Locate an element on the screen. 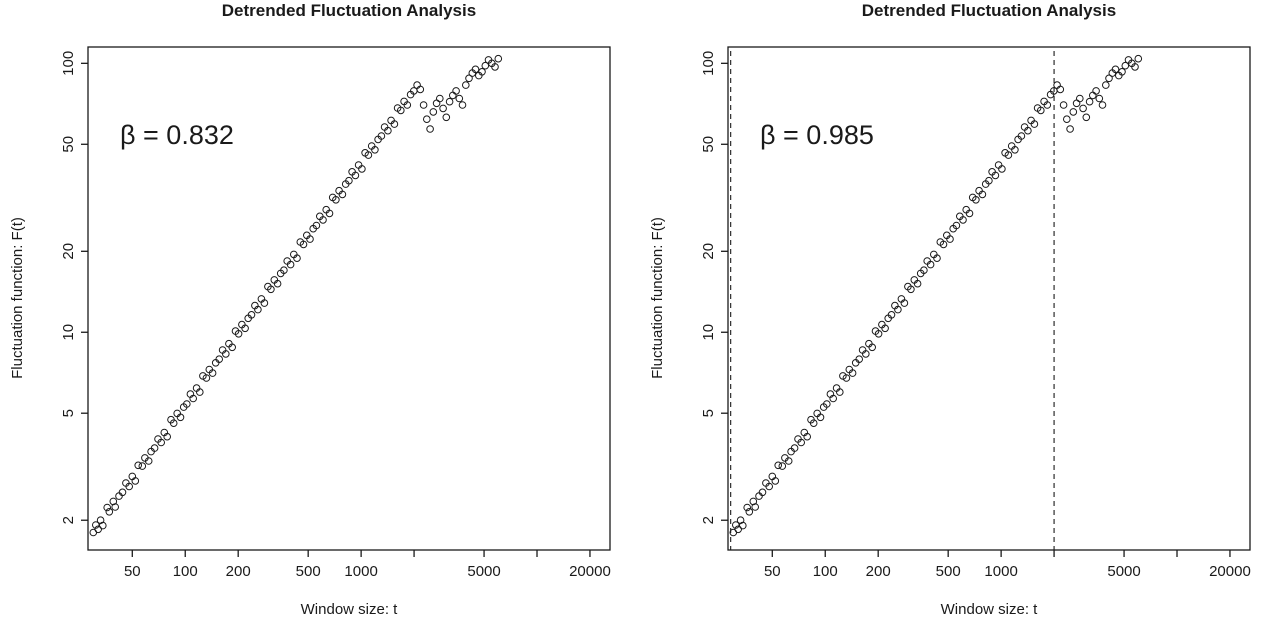 The width and height of the screenshot is (1280, 629). beta-annotation: β = 0.985 is located at coordinates (817, 135).